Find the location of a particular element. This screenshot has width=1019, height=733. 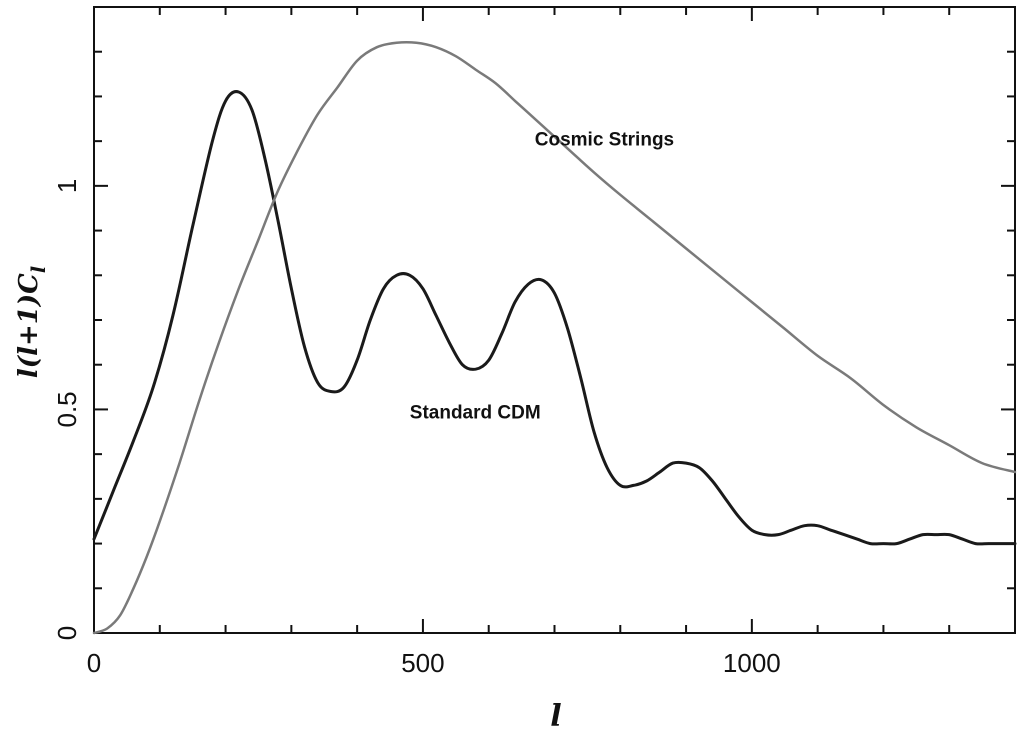

y-tick-labels: 00.51 is located at coordinates (67, 410).